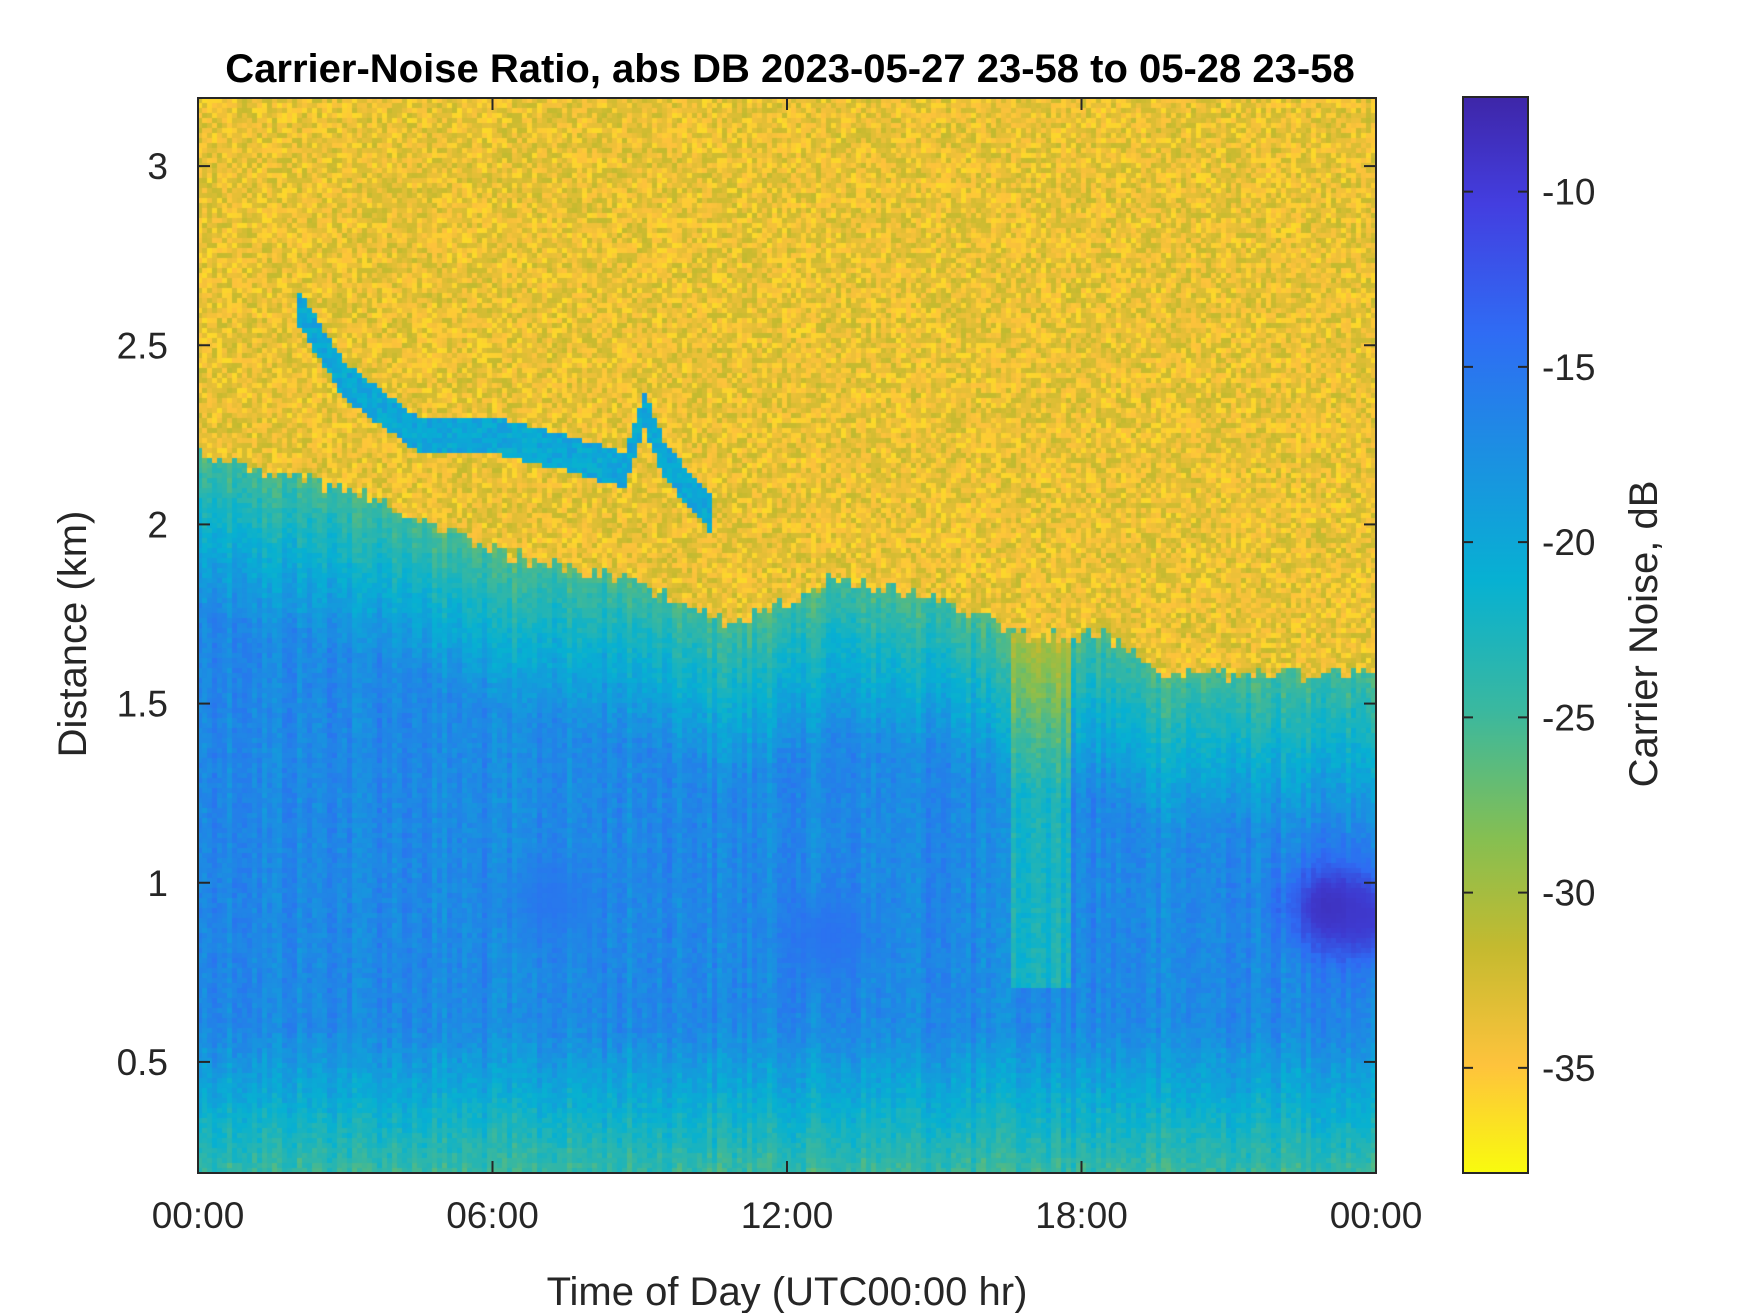 The width and height of the screenshot is (1750, 1313). Describe the element at coordinates (1568, 542) in the screenshot. I see `colorbar-tick-label: -20` at that location.